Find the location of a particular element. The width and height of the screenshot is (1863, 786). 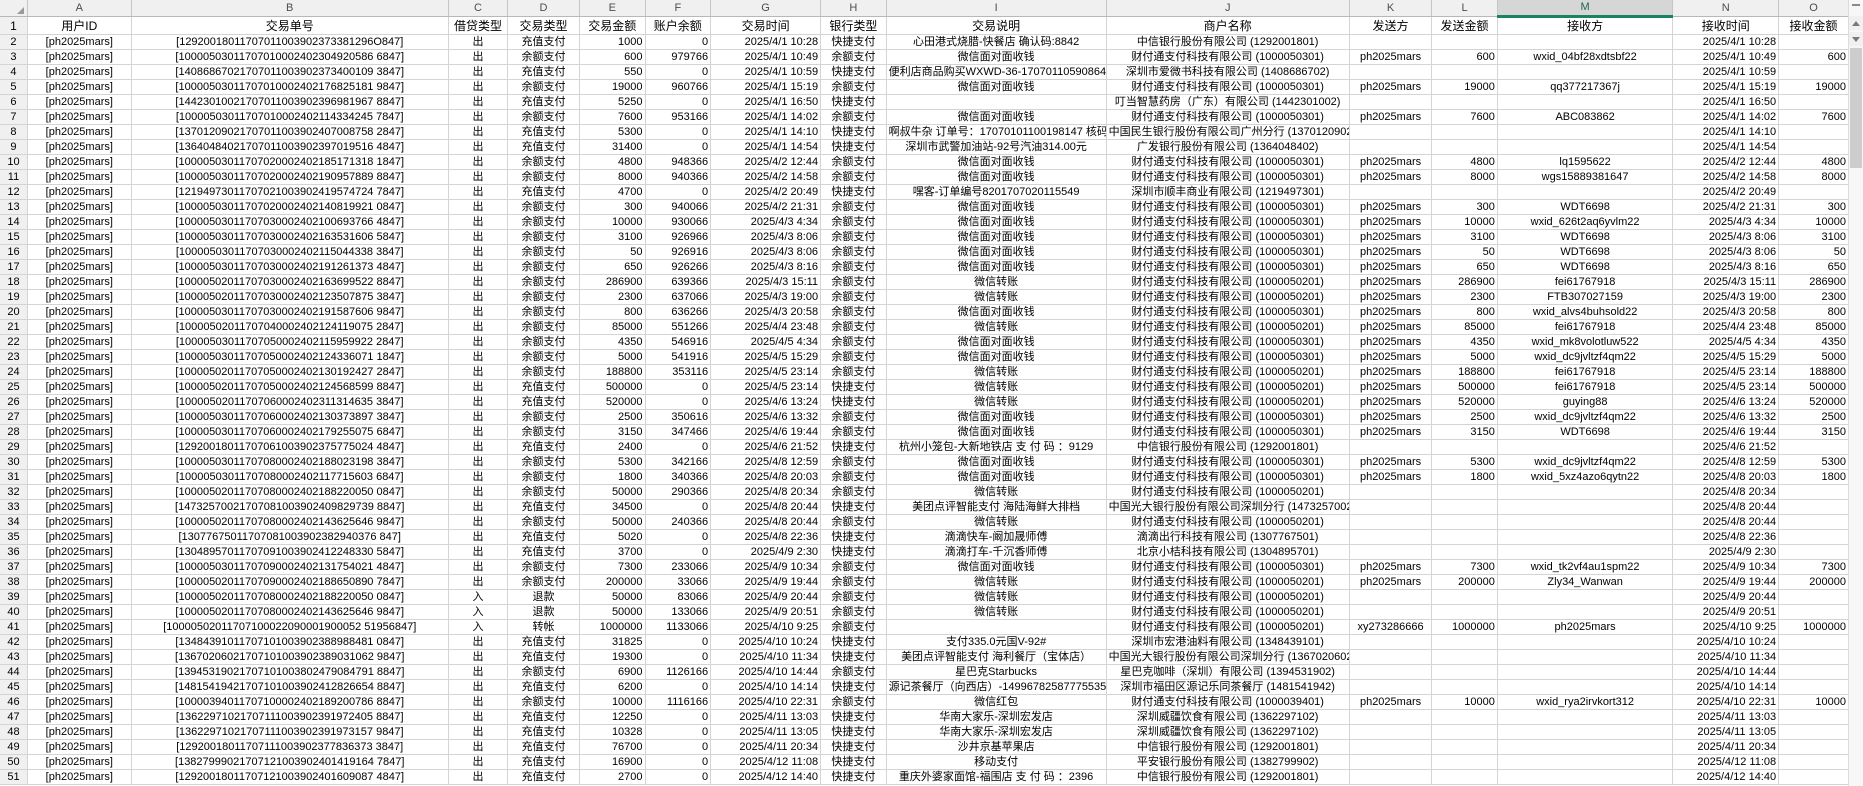

cell-G: 2025/4/10 14:44 is located at coordinates (766, 672).